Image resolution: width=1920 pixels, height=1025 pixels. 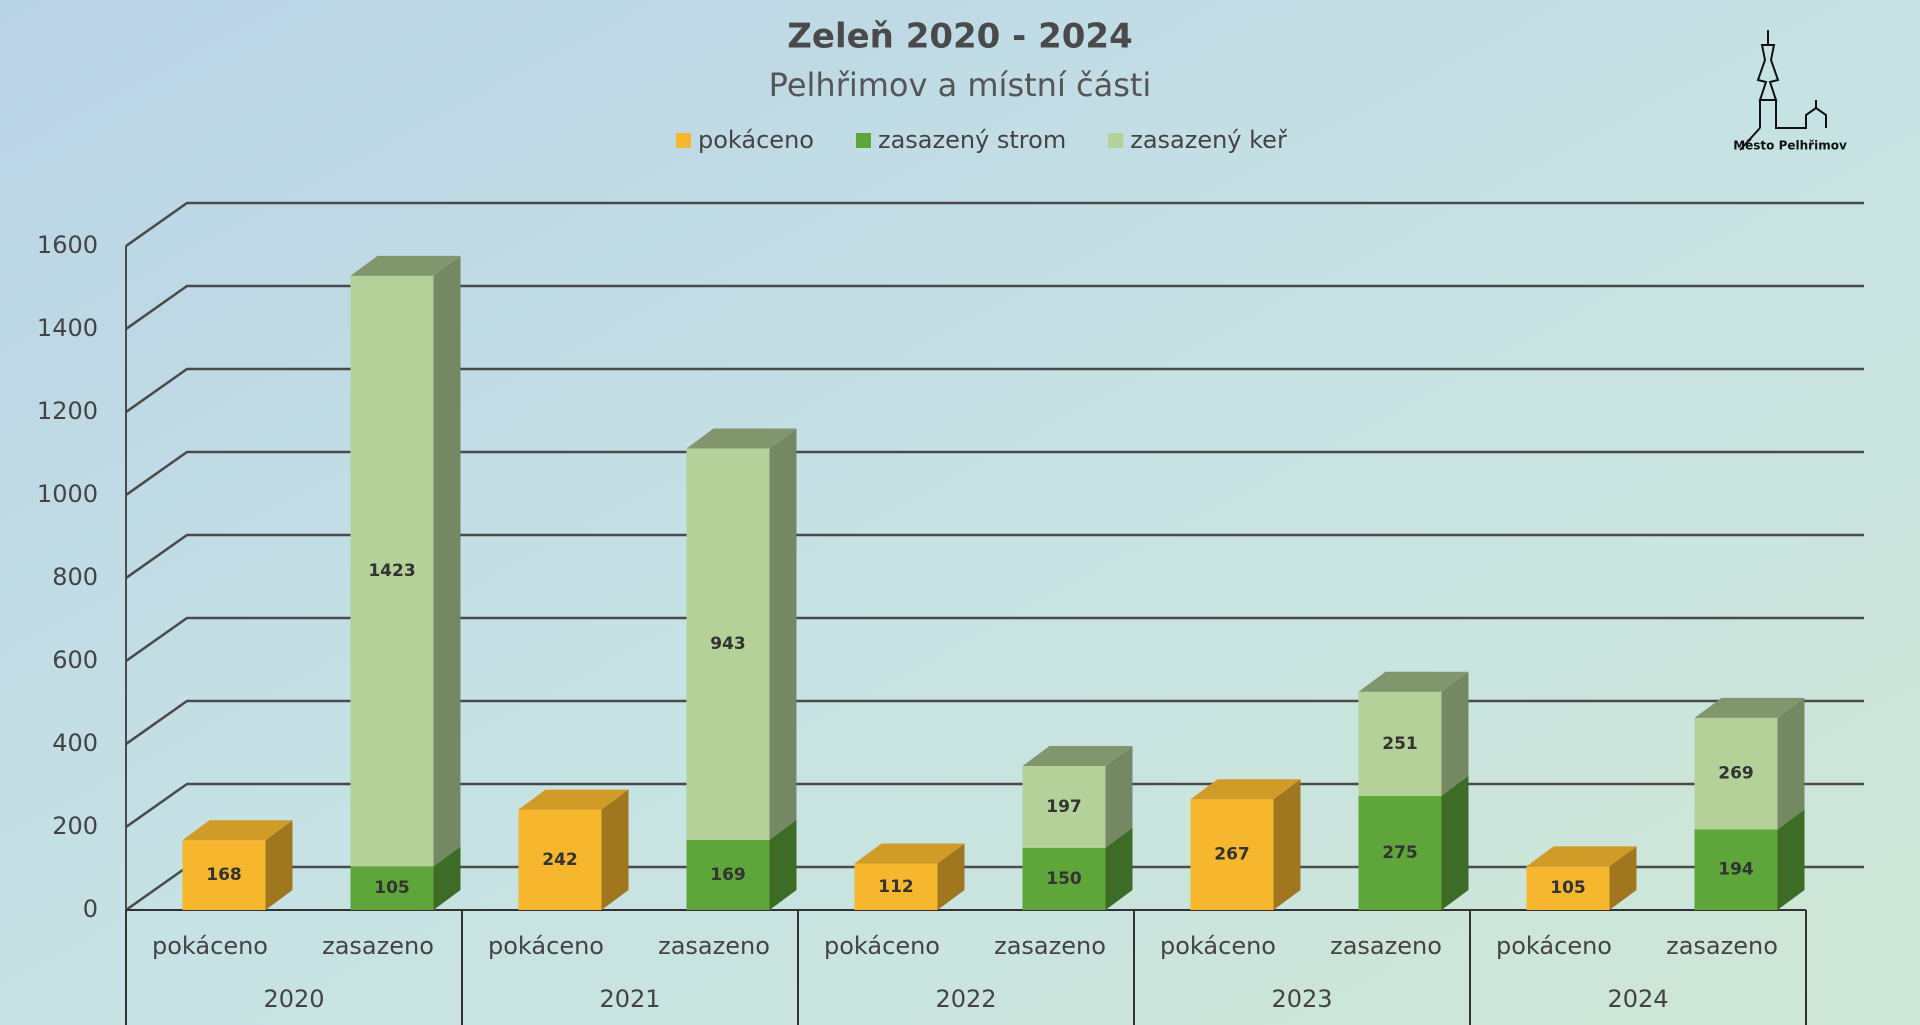 I want to click on data-label: 251, so click(x=1400, y=744).